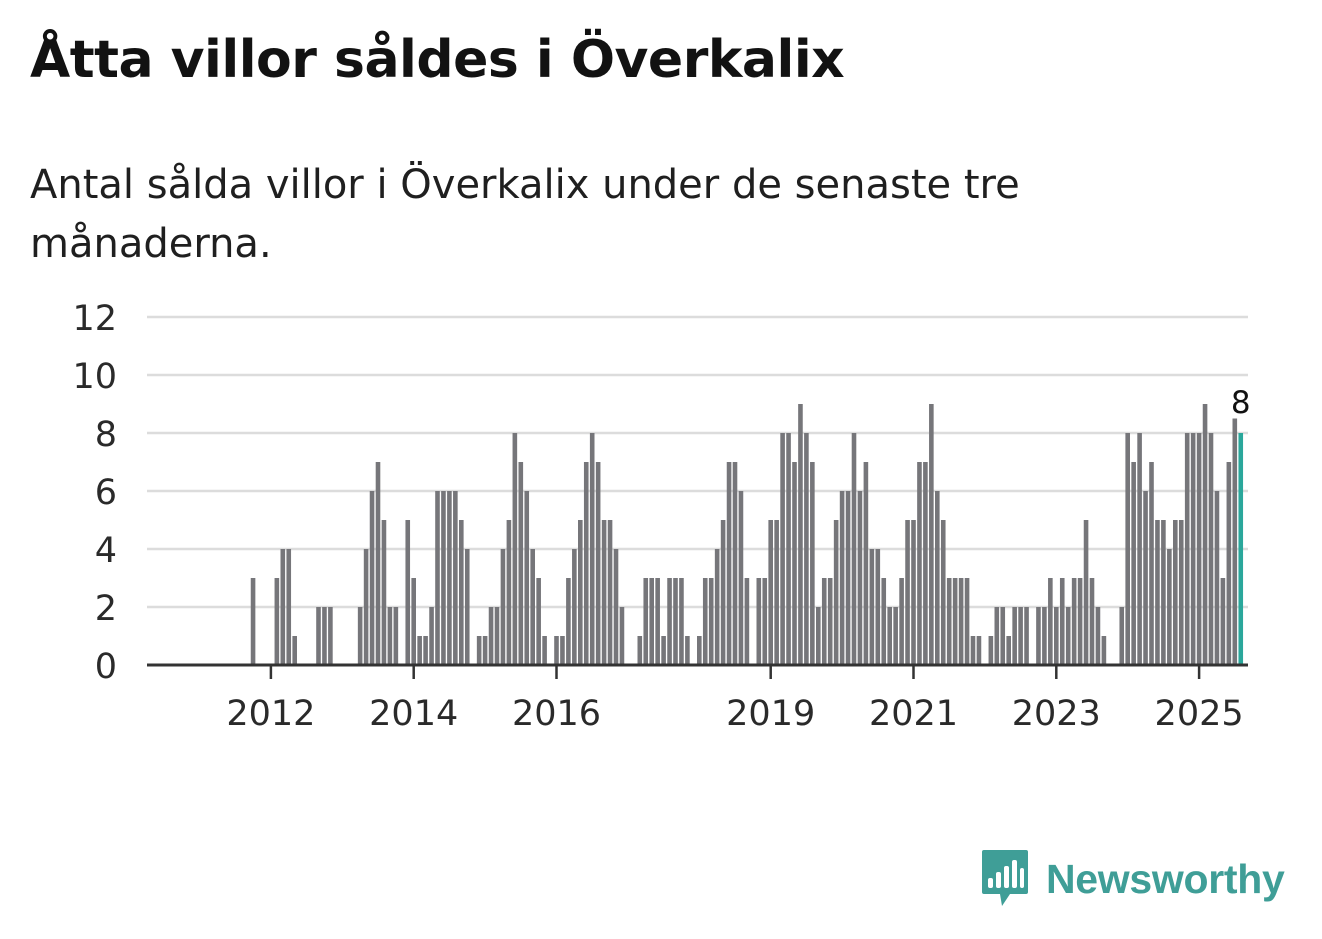  I want to click on x-axis: 2012 2014 2016 2019 2021 2023 2025, so click(697, 698).